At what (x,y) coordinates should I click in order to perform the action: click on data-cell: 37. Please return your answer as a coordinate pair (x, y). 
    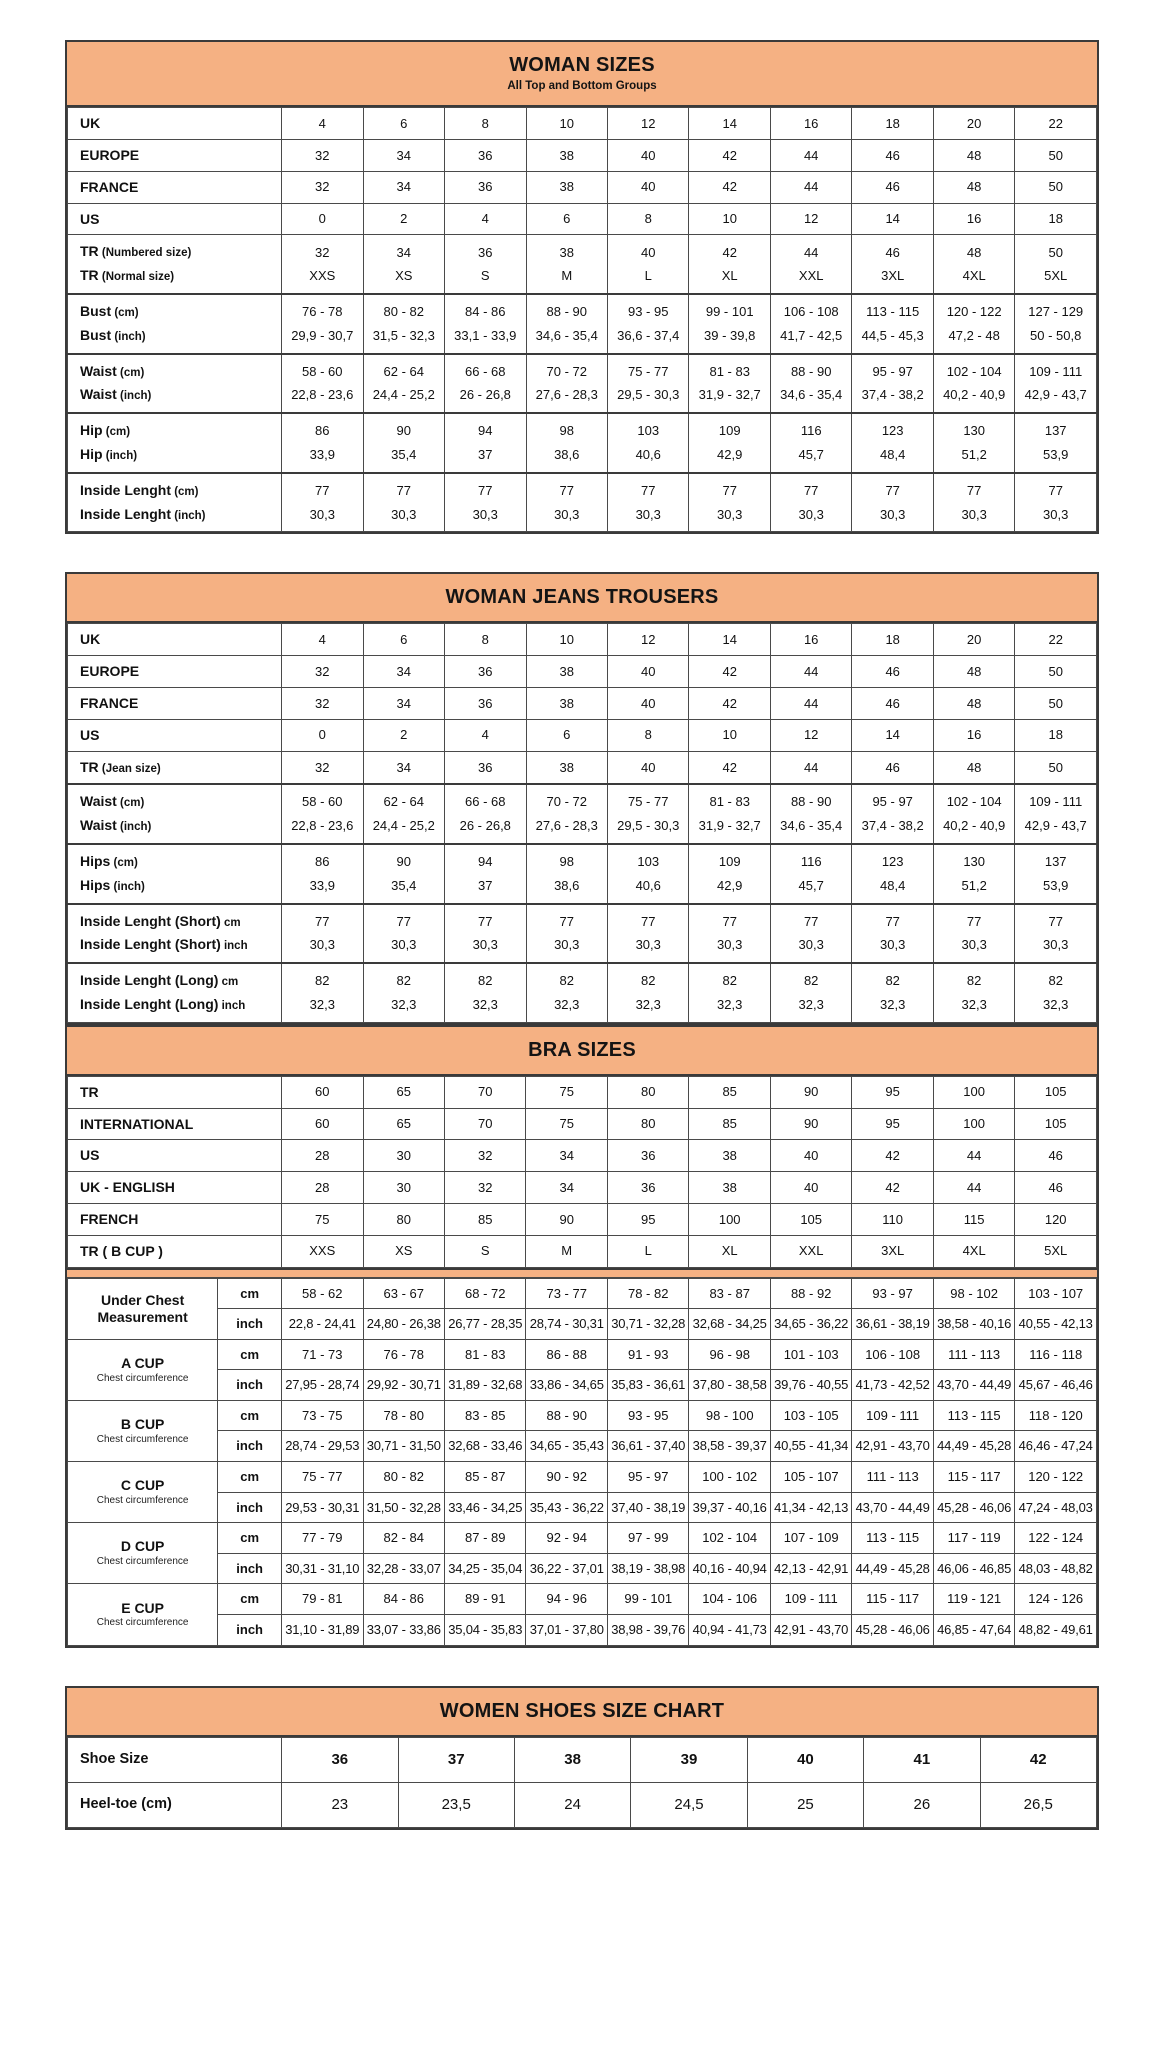
    Looking at the image, I should click on (485, 458).